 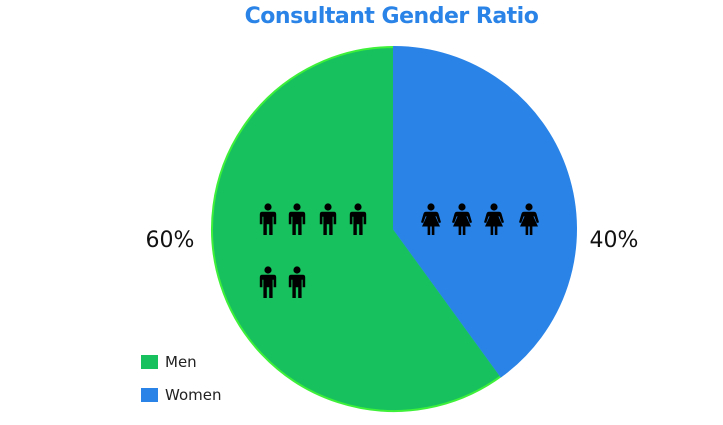 I want to click on data-label-women: 40%, so click(x=614, y=240).